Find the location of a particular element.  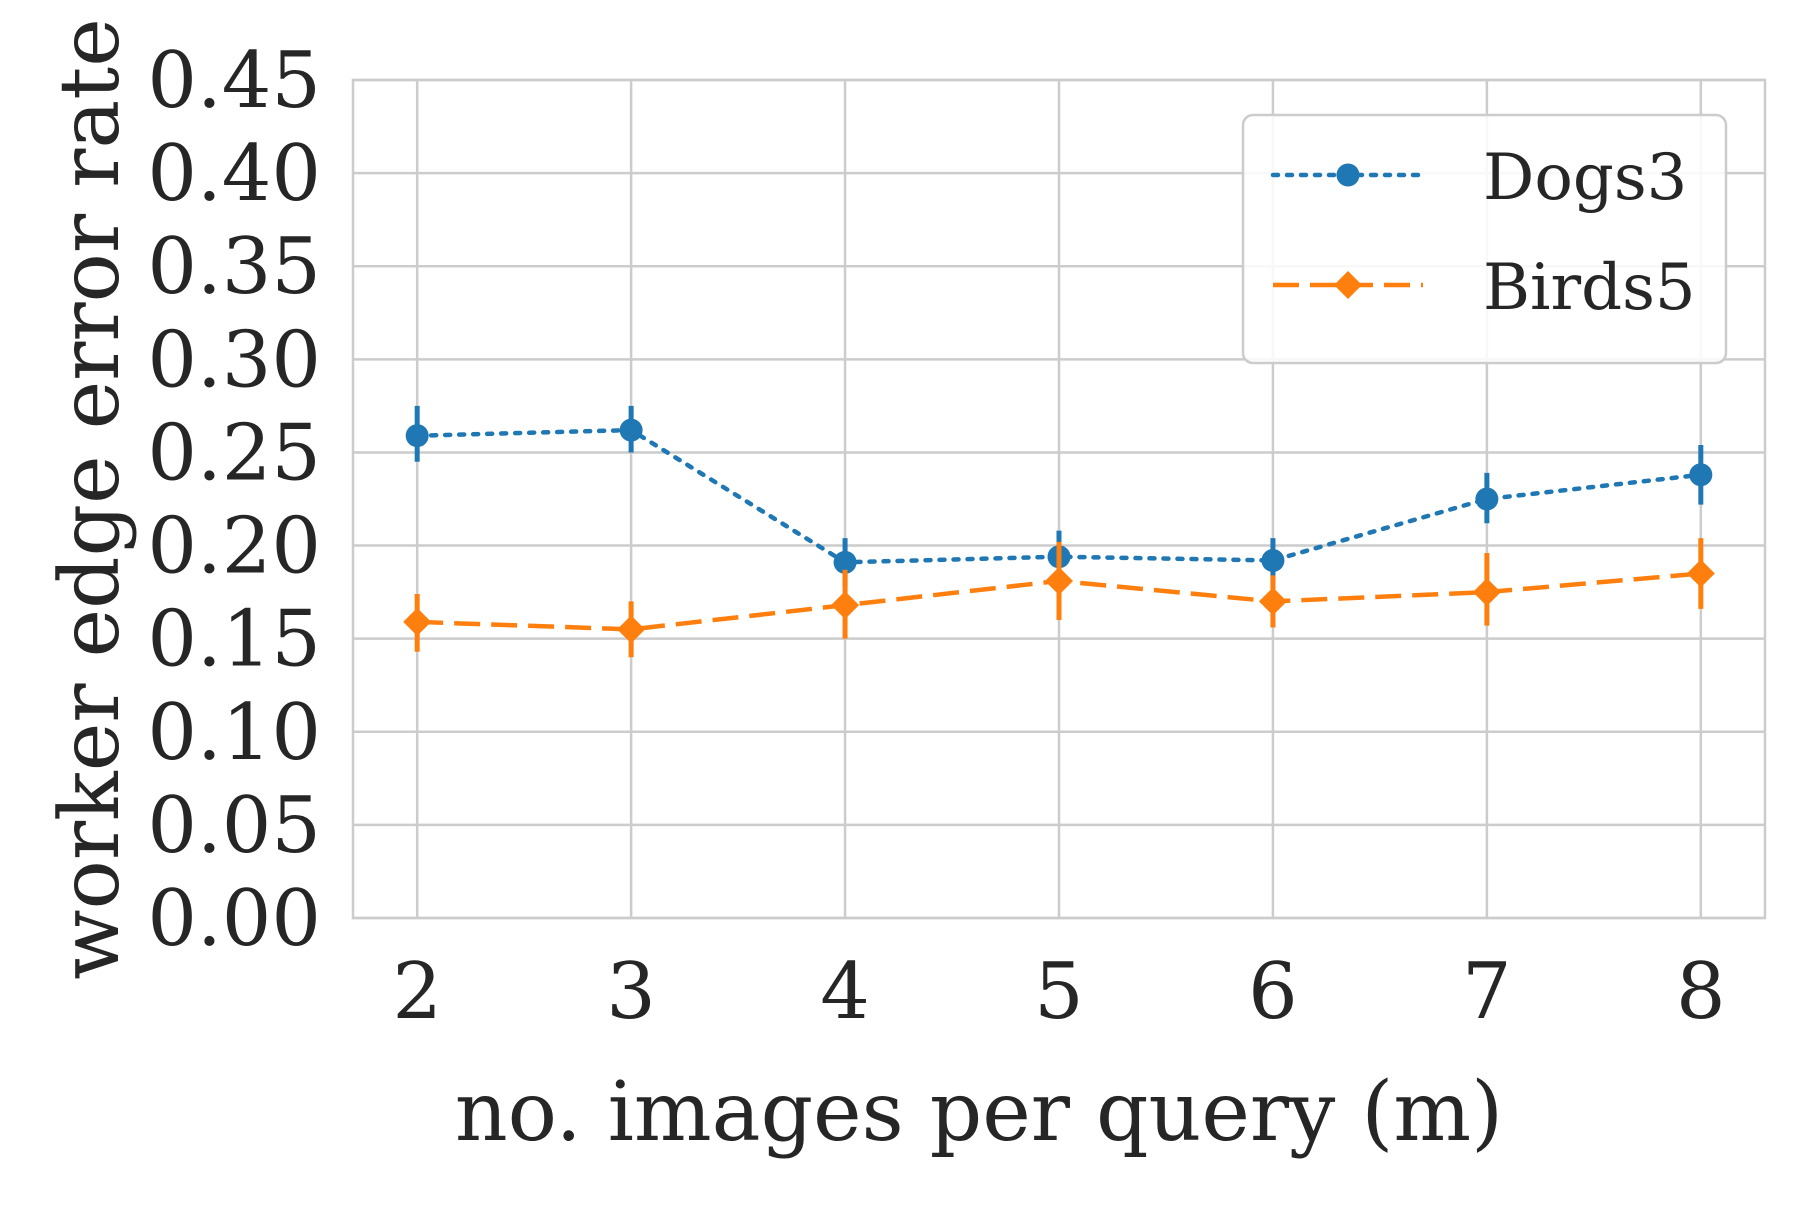

y-tick-label: 0.10 is located at coordinates (234, 733).